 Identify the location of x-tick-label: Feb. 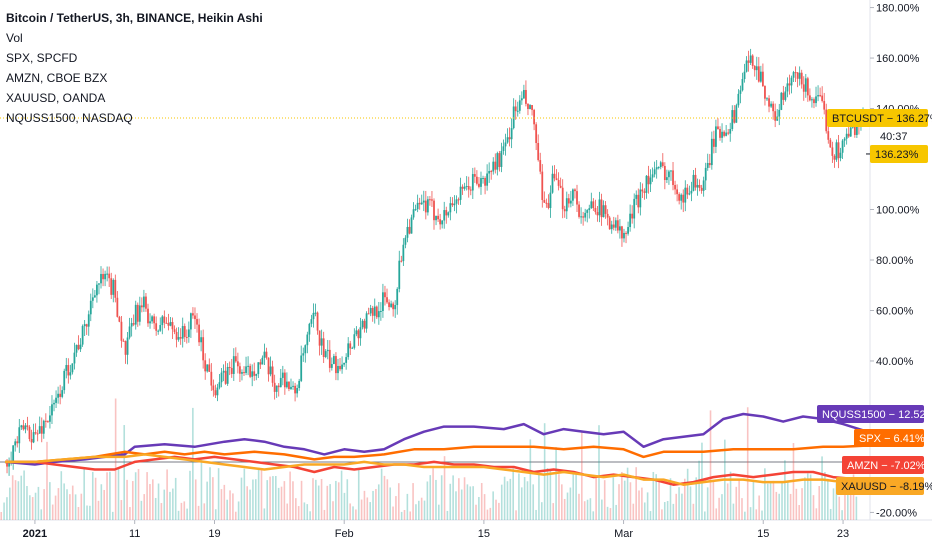
(344, 534).